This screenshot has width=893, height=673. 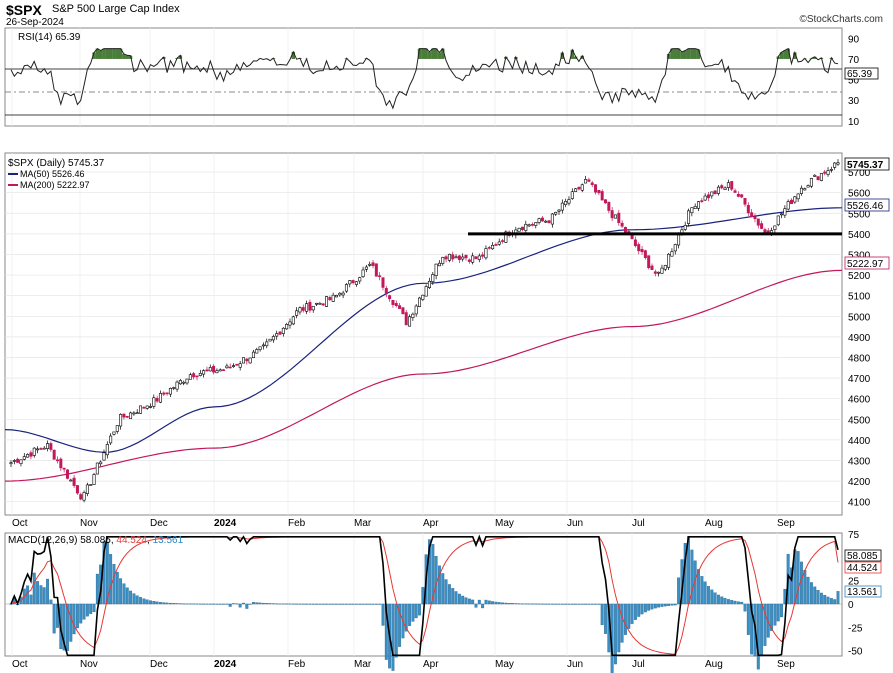 I want to click on chart-name: S&P 500 Large Cap Index, so click(x=116, y=9).